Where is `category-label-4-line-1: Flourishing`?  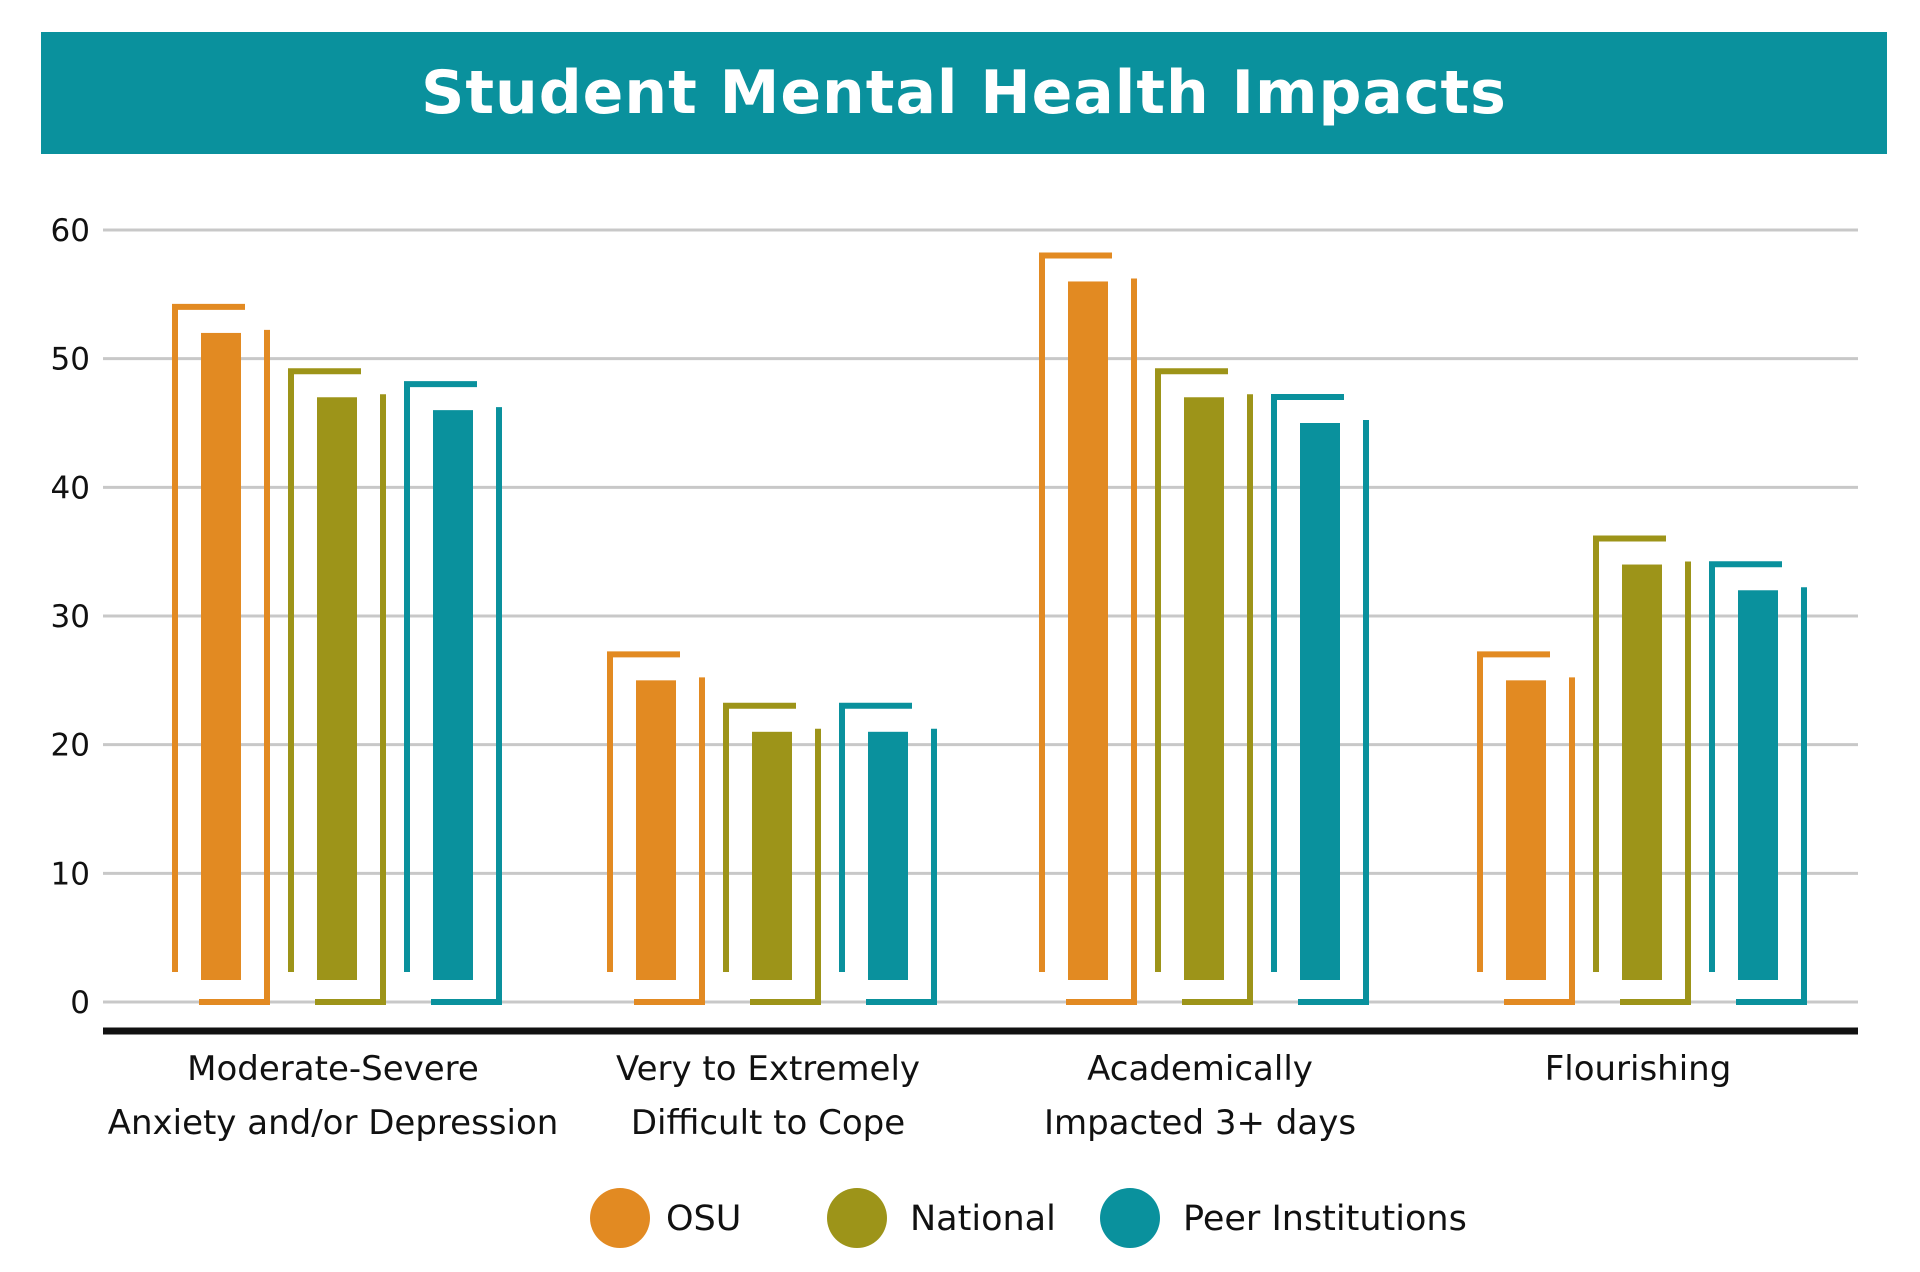 category-label-4-line-1: Flourishing is located at coordinates (1638, 1069).